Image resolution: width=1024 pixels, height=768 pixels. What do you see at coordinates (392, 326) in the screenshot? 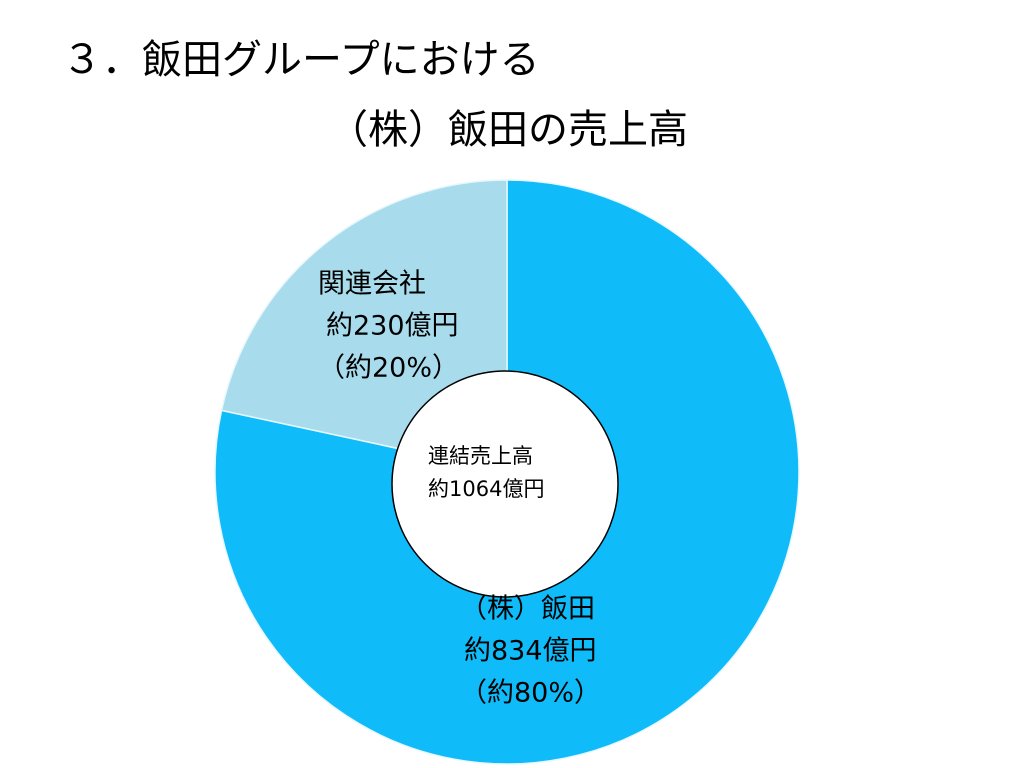
I see `slice-value-label: 約230億円` at bounding box center [392, 326].